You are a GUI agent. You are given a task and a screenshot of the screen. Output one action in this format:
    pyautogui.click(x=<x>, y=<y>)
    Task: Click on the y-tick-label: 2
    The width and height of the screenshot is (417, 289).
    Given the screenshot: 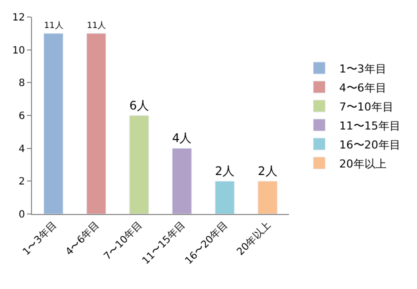 What is the action you would take?
    pyautogui.click(x=21, y=182)
    